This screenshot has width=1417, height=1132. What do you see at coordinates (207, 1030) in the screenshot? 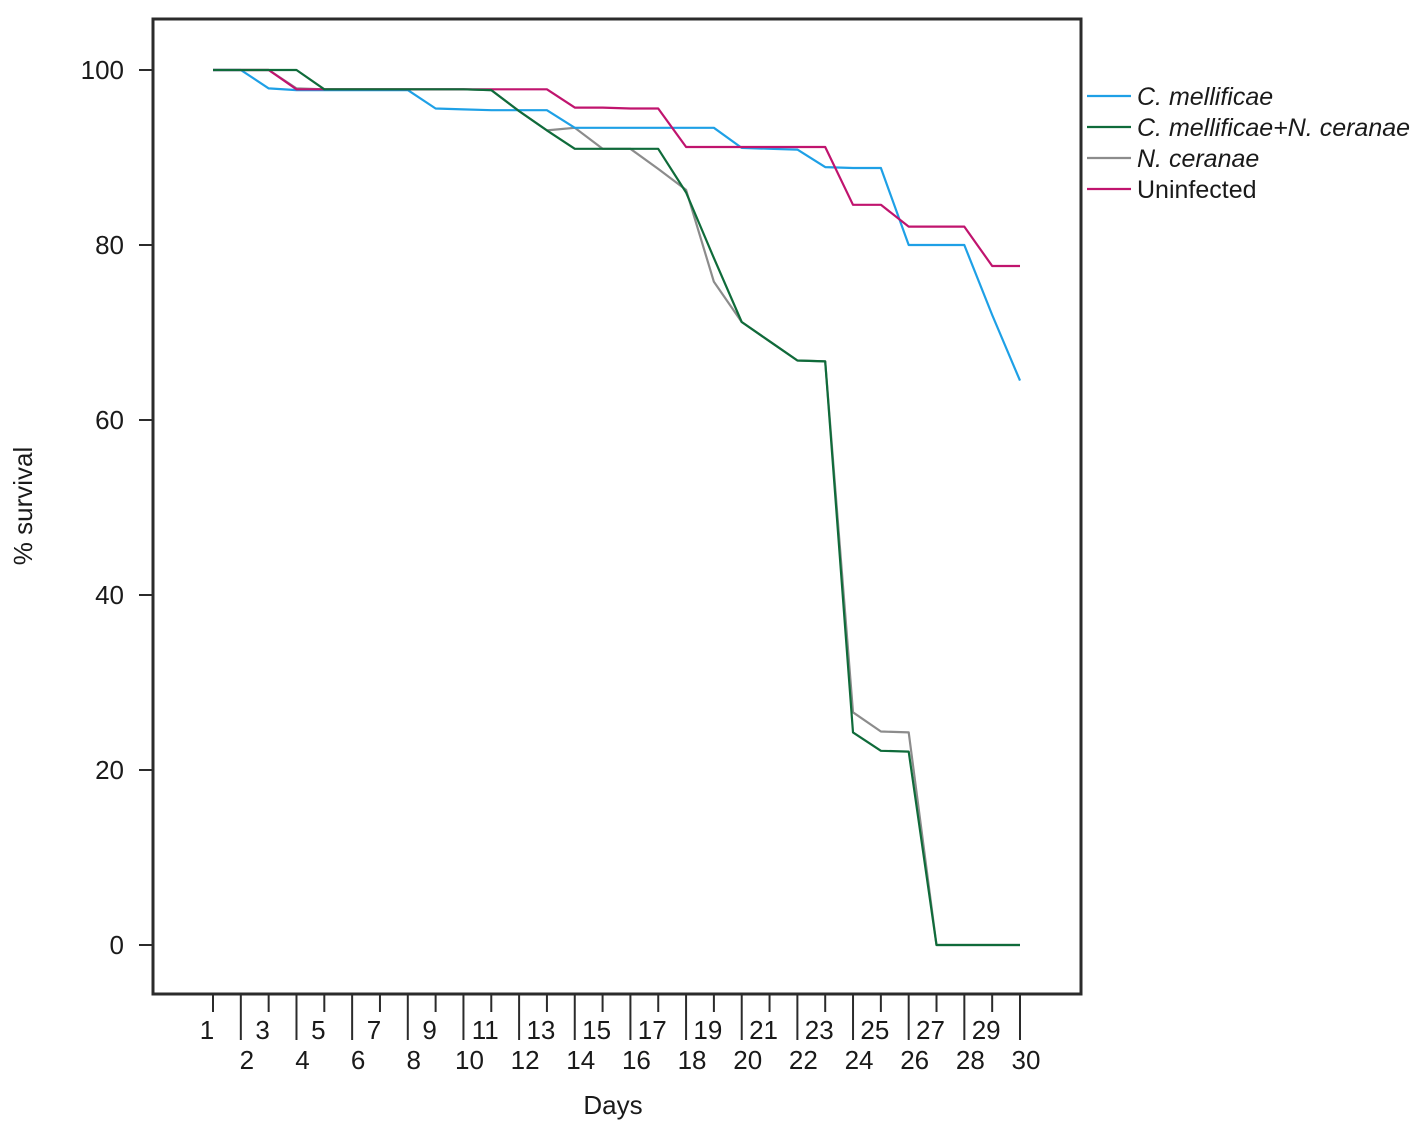
I see `x-tick-label: 1` at bounding box center [207, 1030].